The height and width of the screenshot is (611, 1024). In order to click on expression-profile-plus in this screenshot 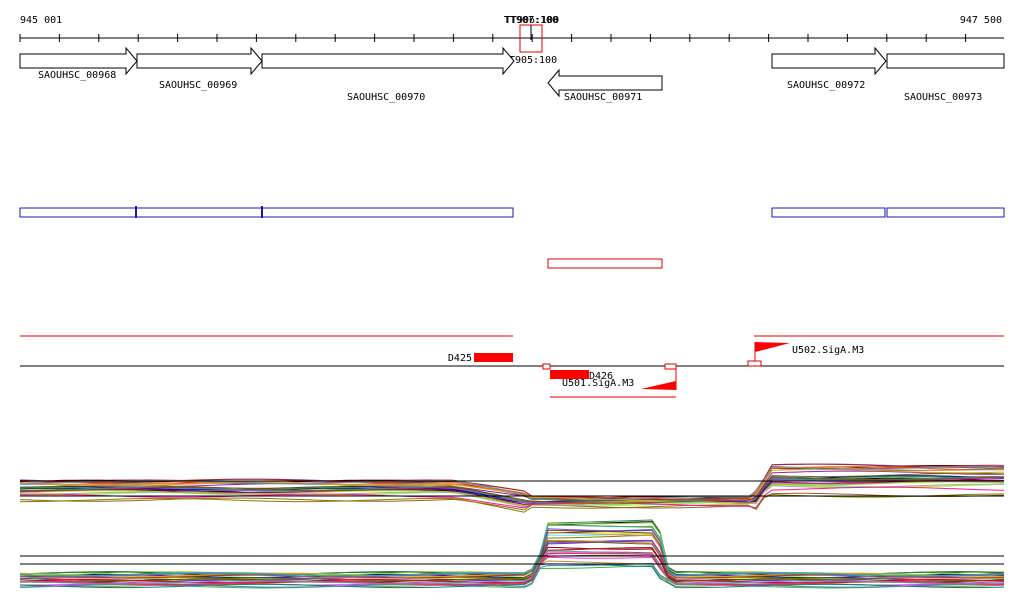, I will do `click(512, 488)`.